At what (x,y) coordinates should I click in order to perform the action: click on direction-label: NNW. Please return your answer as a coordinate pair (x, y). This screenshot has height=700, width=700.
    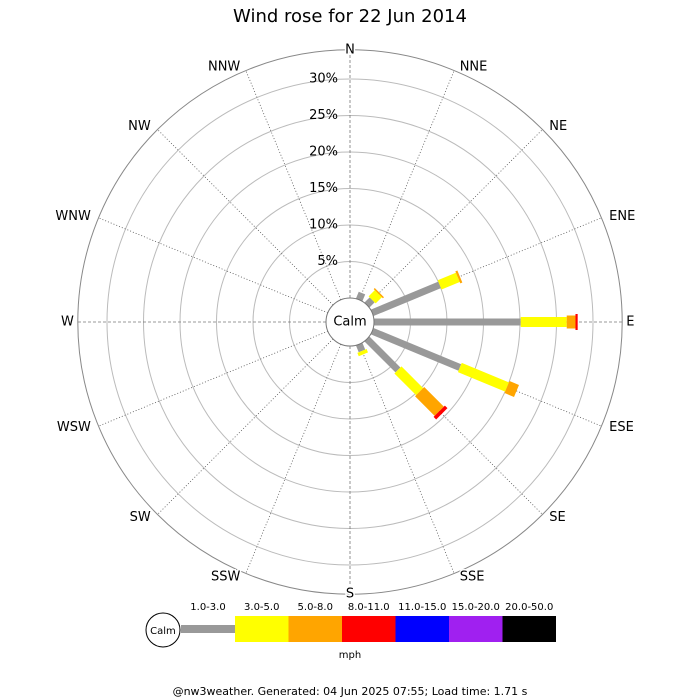
    Looking at the image, I should click on (224, 66).